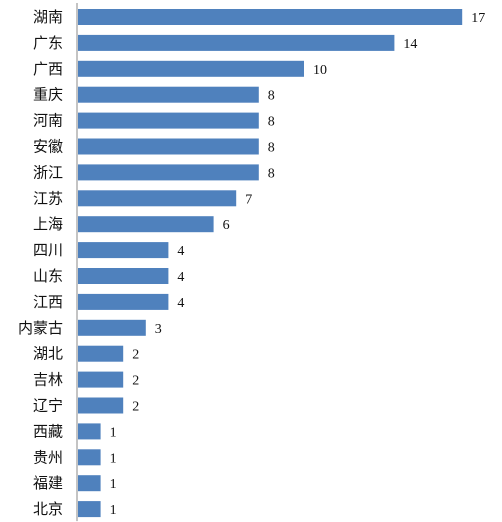  What do you see at coordinates (48, 457) in the screenshot?
I see `category-label: 贵州` at bounding box center [48, 457].